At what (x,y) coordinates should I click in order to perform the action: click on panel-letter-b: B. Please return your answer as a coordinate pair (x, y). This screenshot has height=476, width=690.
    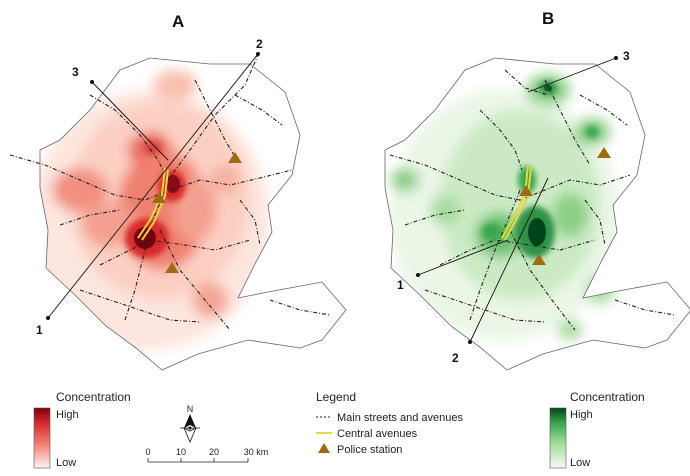
    Looking at the image, I should click on (548, 18).